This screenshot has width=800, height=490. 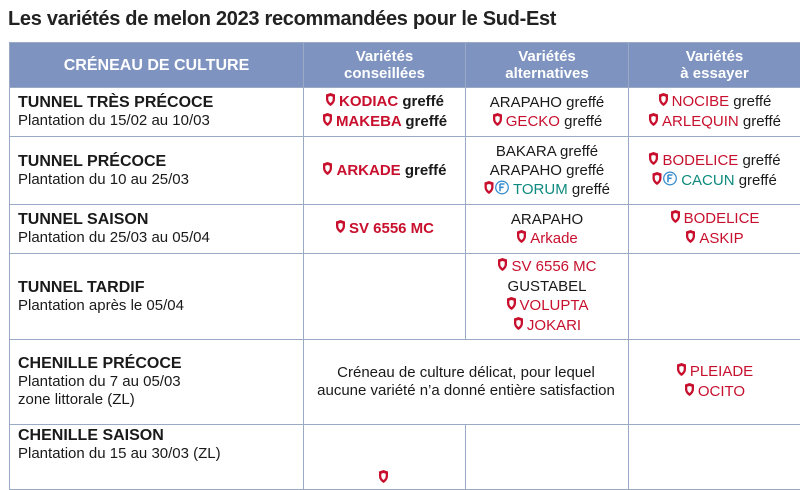 I want to click on variety-name: JOKARI, so click(x=554, y=325).